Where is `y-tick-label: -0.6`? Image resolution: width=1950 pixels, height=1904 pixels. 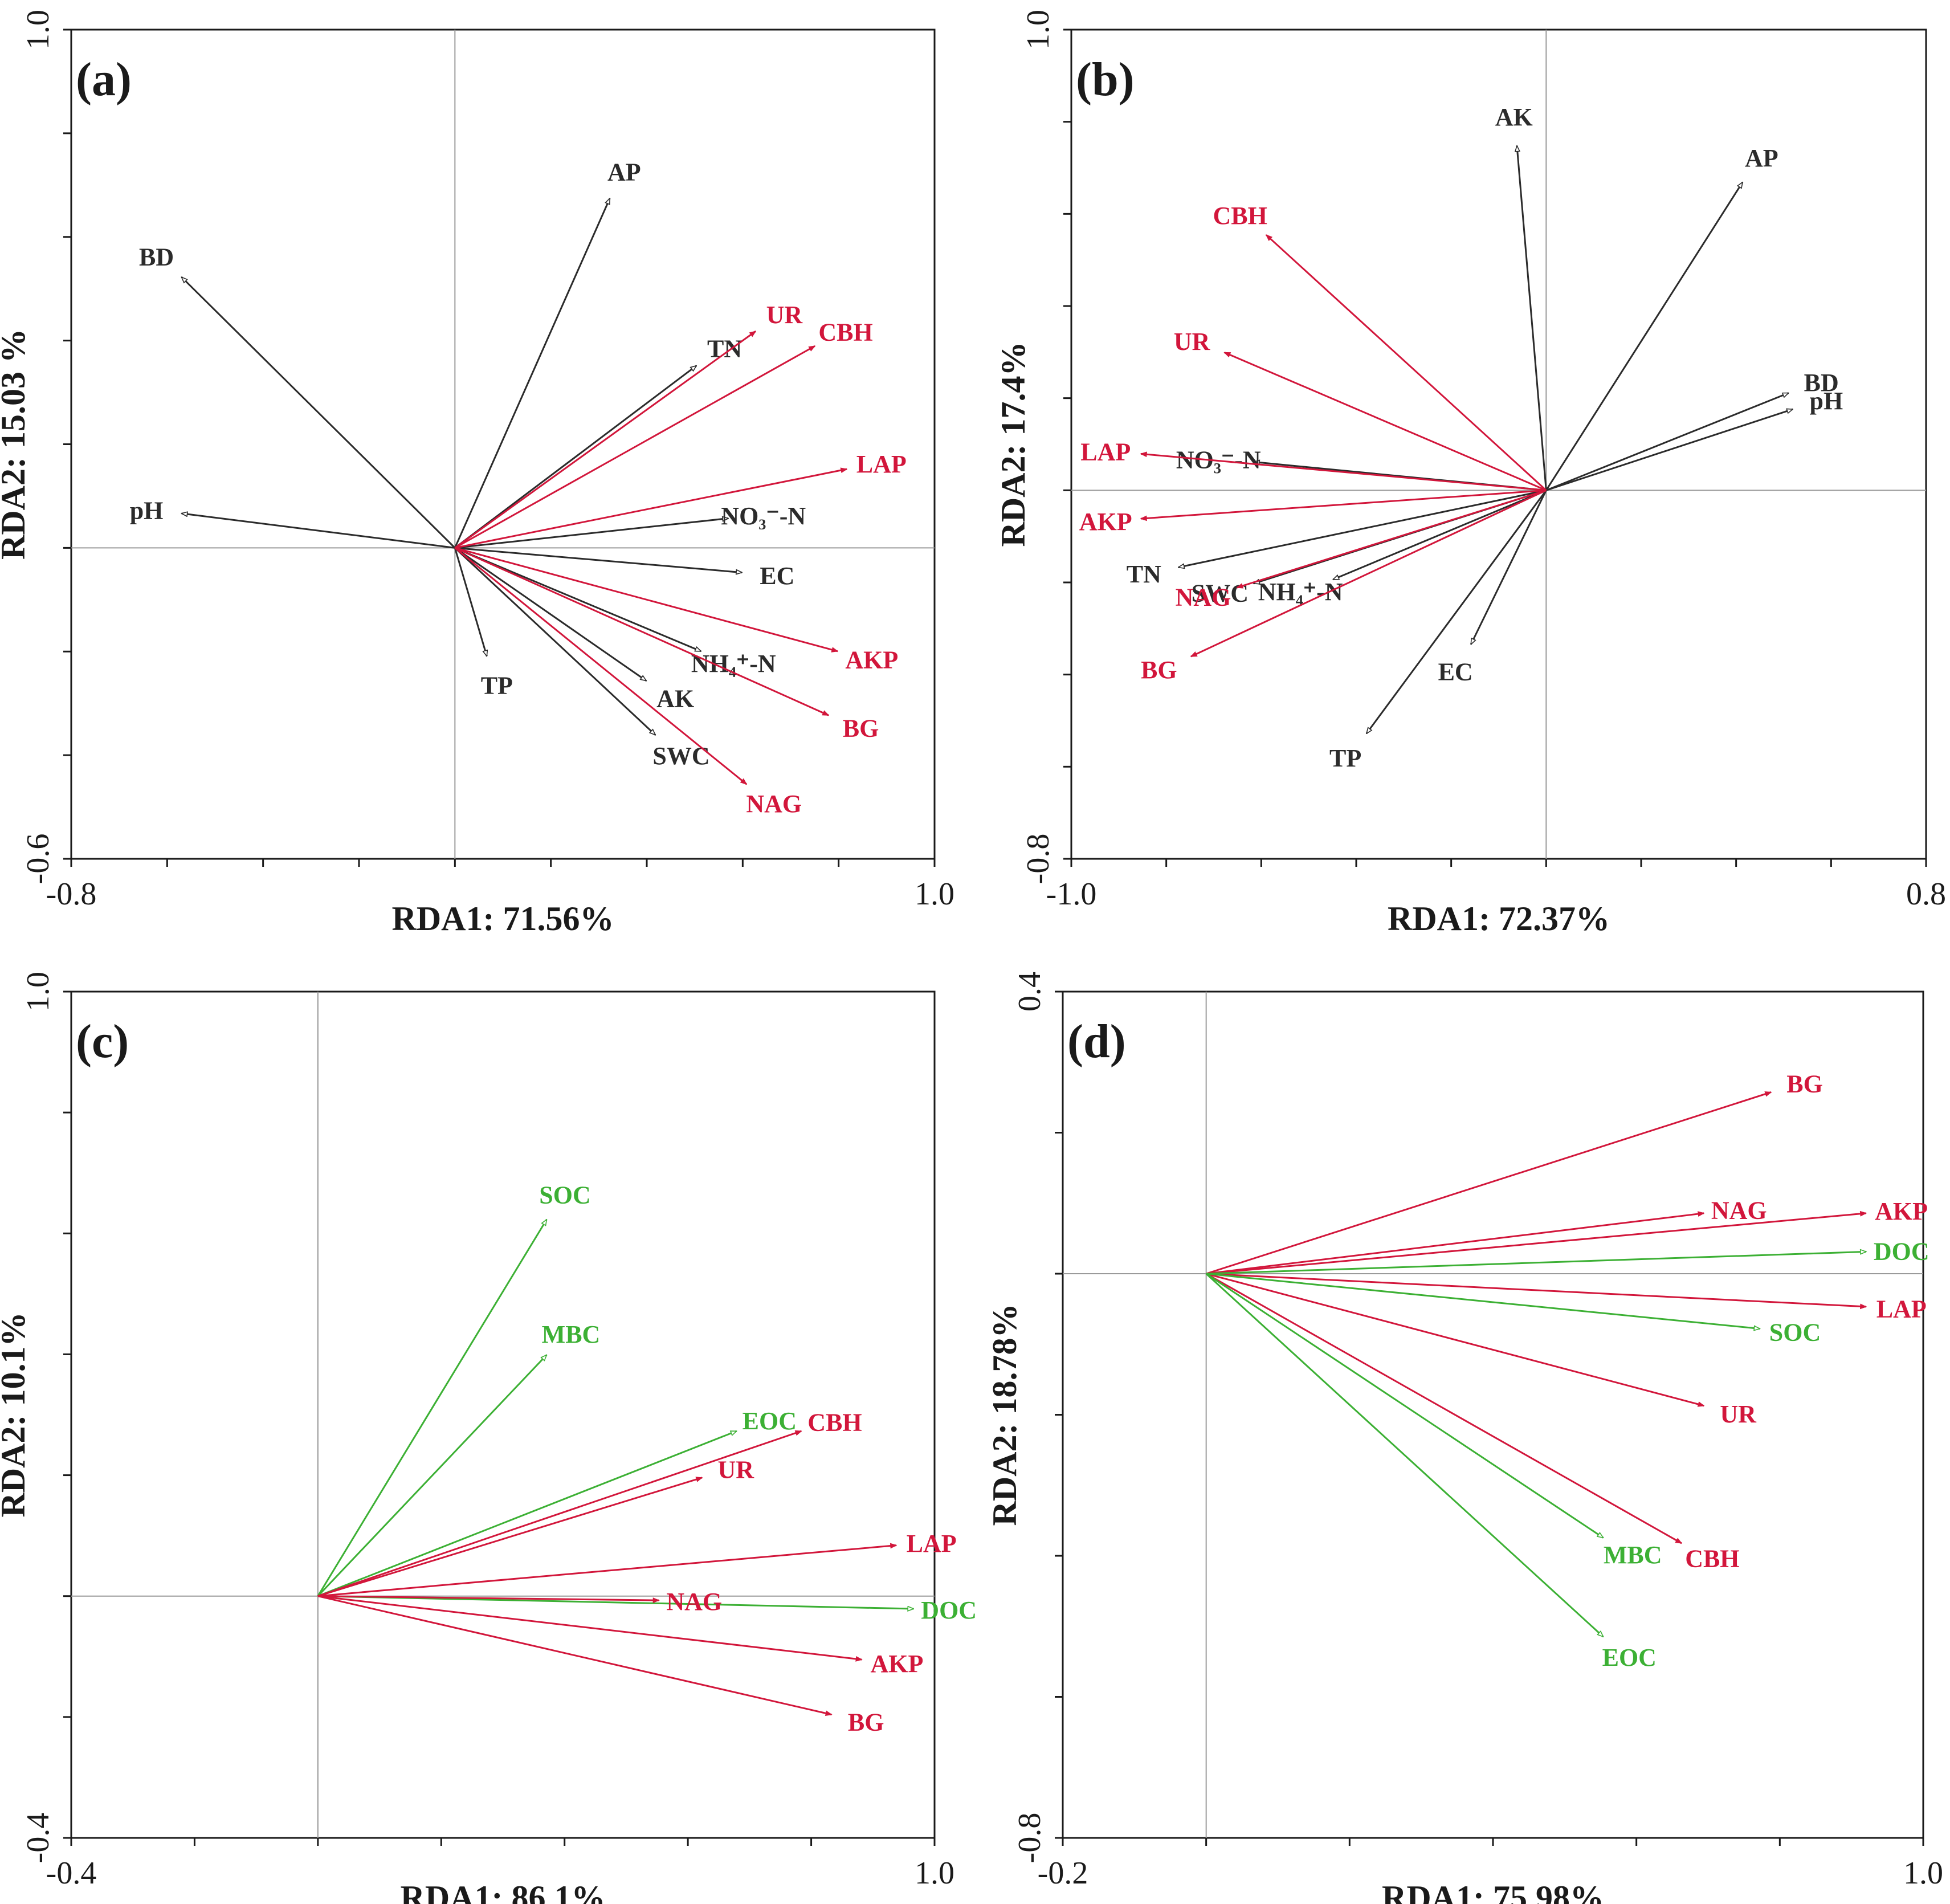 y-tick-label: -0.6 is located at coordinates (39, 859).